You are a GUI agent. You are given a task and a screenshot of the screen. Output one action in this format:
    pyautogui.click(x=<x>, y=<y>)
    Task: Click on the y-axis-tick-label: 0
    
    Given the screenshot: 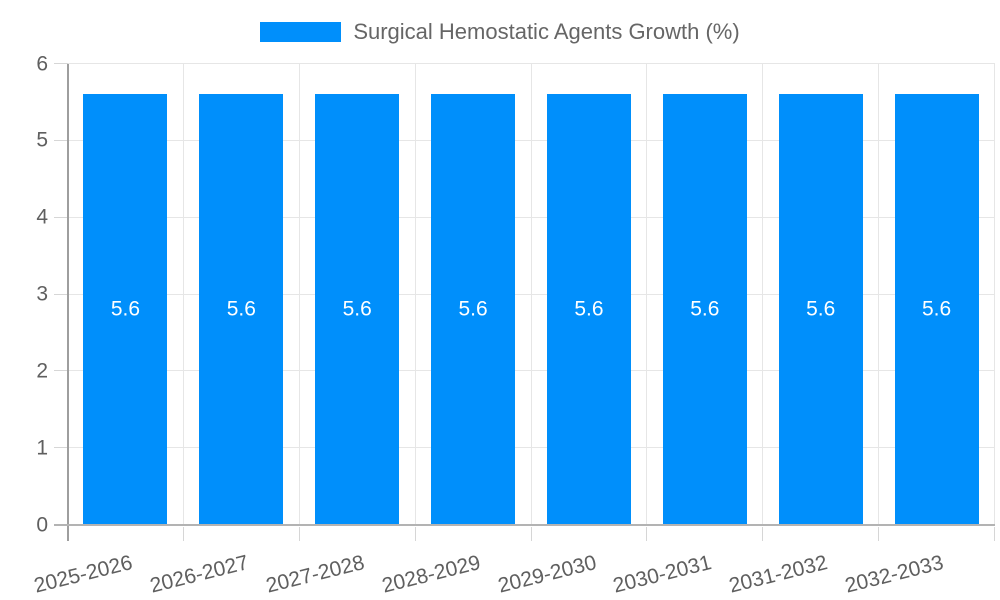 What is the action you would take?
    pyautogui.click(x=42, y=524)
    